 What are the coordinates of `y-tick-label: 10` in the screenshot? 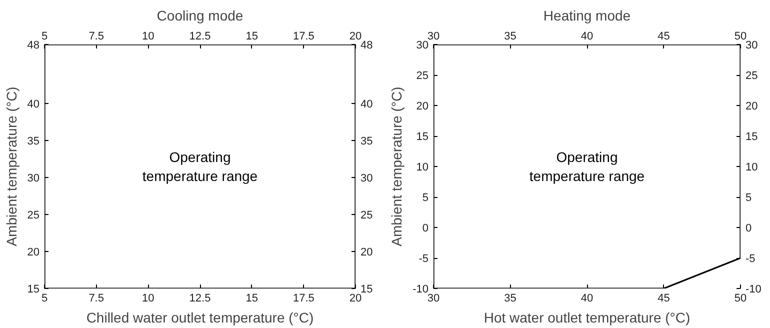 It's located at (422, 168).